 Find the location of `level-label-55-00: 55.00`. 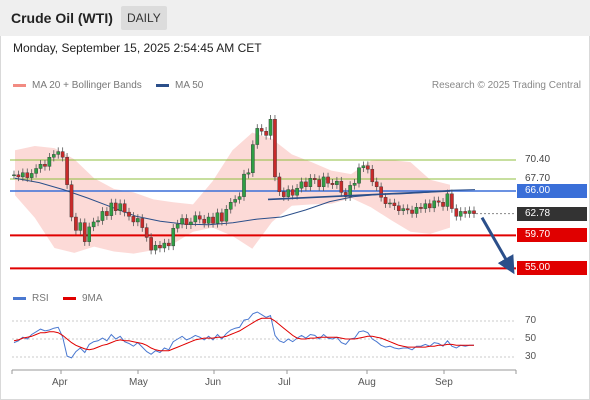

level-label-55-00: 55.00 is located at coordinates (552, 268).